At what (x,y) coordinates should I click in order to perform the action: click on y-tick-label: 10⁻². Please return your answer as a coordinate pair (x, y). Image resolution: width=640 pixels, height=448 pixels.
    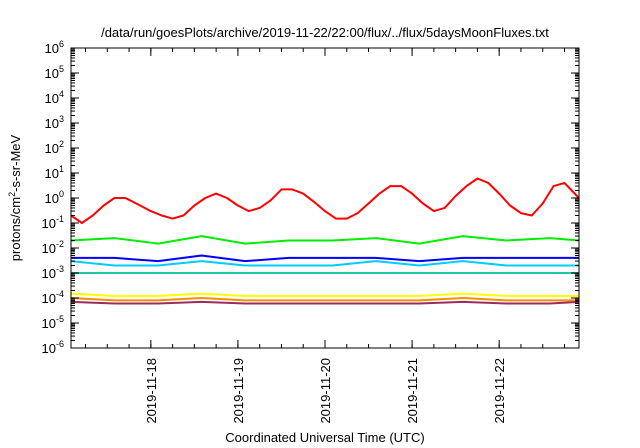
    Looking at the image, I should click on (53, 247).